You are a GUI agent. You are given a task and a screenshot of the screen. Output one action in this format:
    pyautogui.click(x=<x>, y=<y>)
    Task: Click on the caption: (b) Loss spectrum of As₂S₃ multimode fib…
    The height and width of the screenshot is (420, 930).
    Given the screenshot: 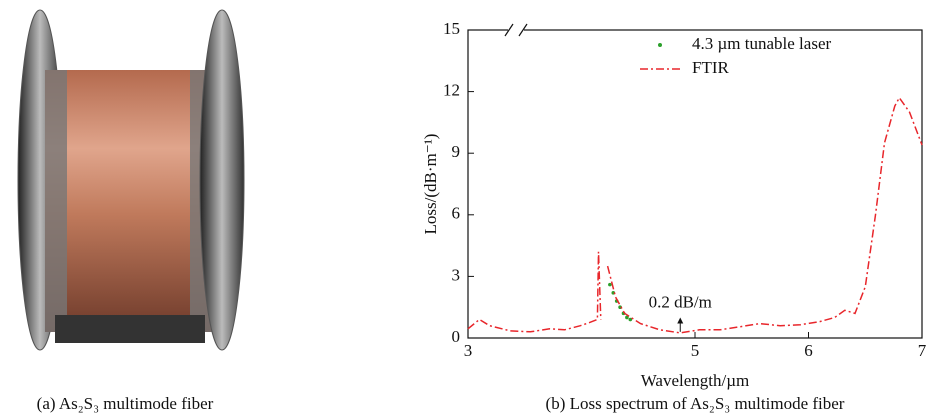 What is the action you would take?
    pyautogui.click(x=695, y=403)
    